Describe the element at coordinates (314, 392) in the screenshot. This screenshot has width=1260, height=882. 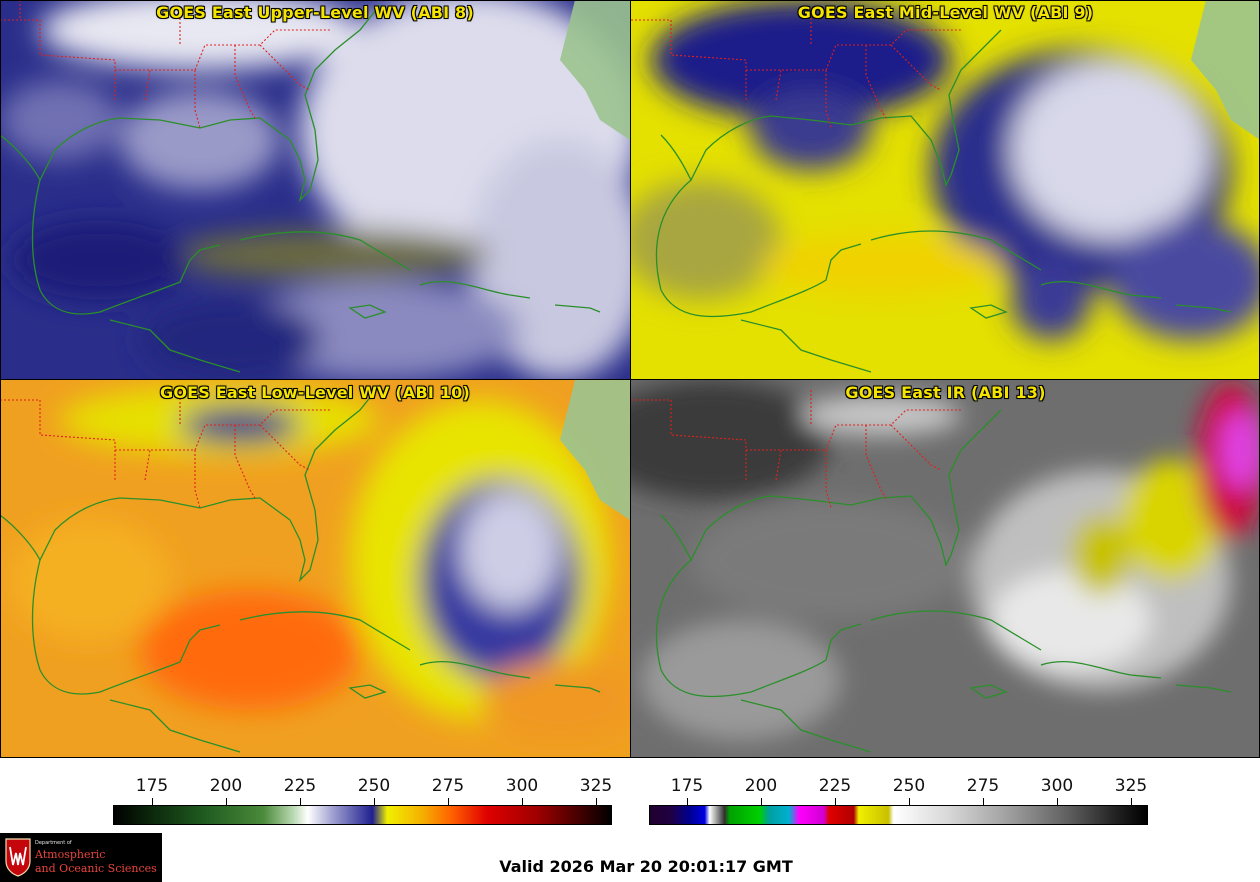
I see `panel-title: GOES East Low-Level WV (ABI 10)` at that location.